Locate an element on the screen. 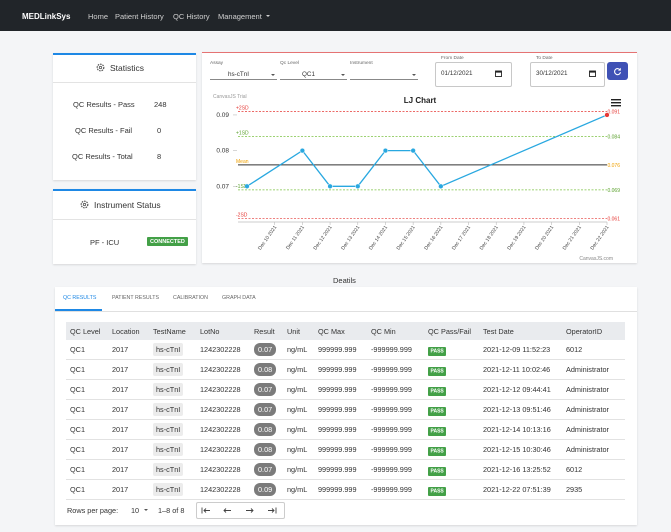 The width and height of the screenshot is (671, 532). rows-per-page-label: Rows per page: is located at coordinates (92, 510).